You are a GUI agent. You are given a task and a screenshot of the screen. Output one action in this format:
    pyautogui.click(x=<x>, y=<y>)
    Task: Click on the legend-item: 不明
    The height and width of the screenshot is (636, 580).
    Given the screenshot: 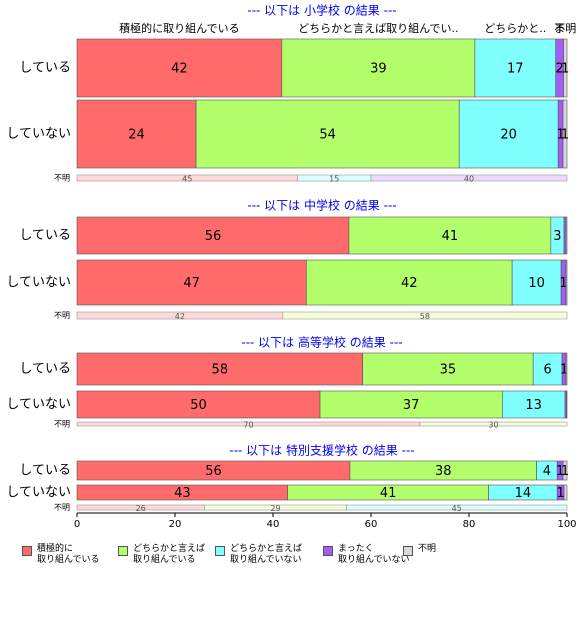 What is the action you would take?
    pyautogui.click(x=419, y=550)
    